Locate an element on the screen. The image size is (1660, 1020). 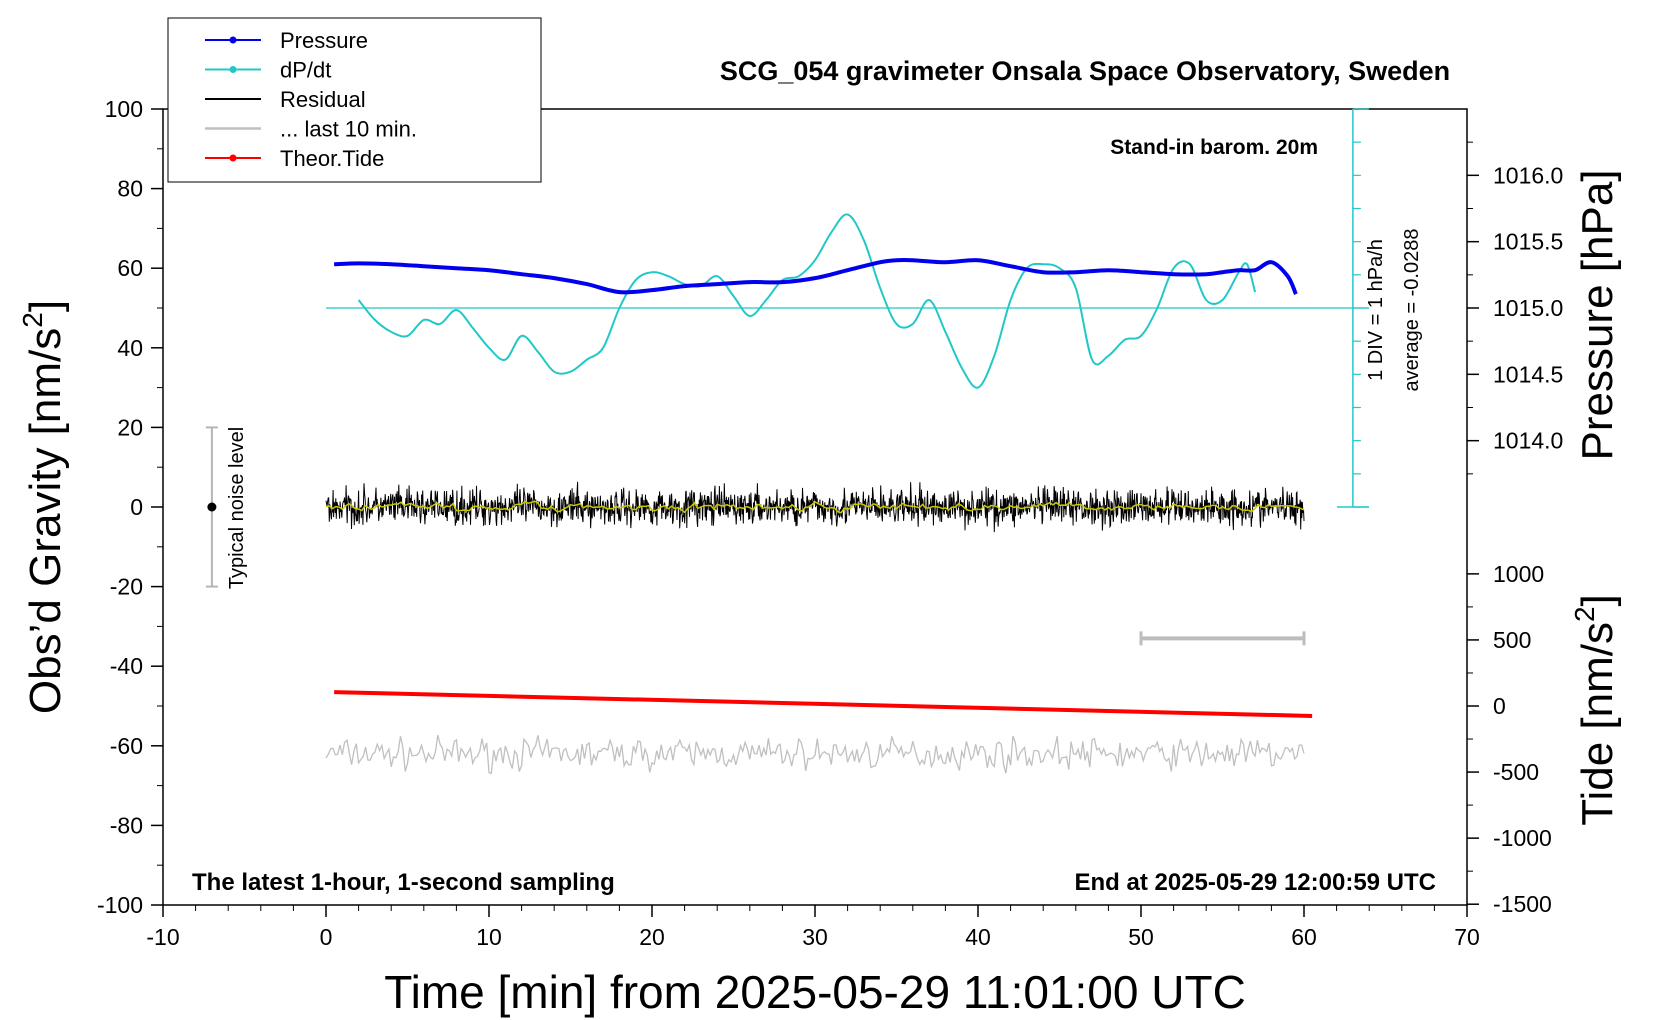
y-tick-label: 0 is located at coordinates (136, 507).